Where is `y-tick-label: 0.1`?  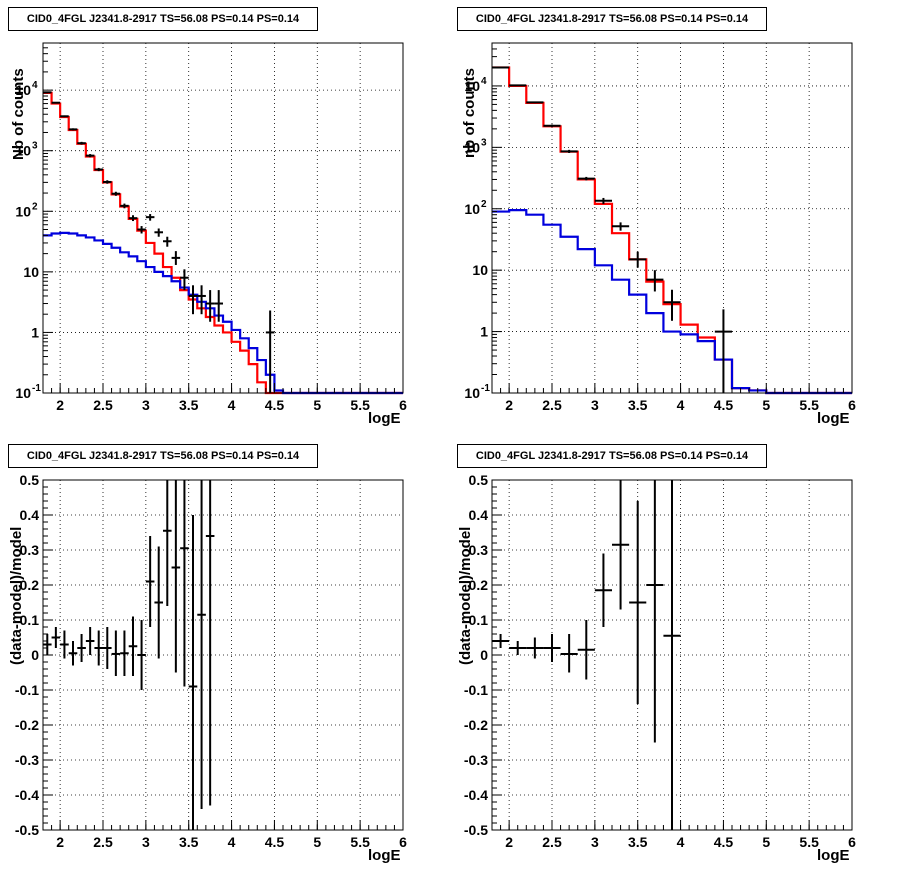 y-tick-label: 0.1 is located at coordinates (30, 620).